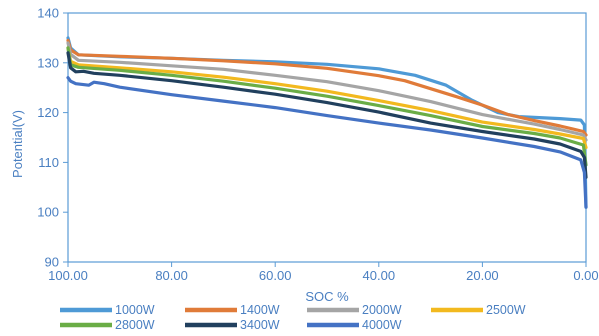 This screenshot has height=336, width=599. Describe the element at coordinates (260, 325) in the screenshot. I see `legend-label: 3400W` at that location.